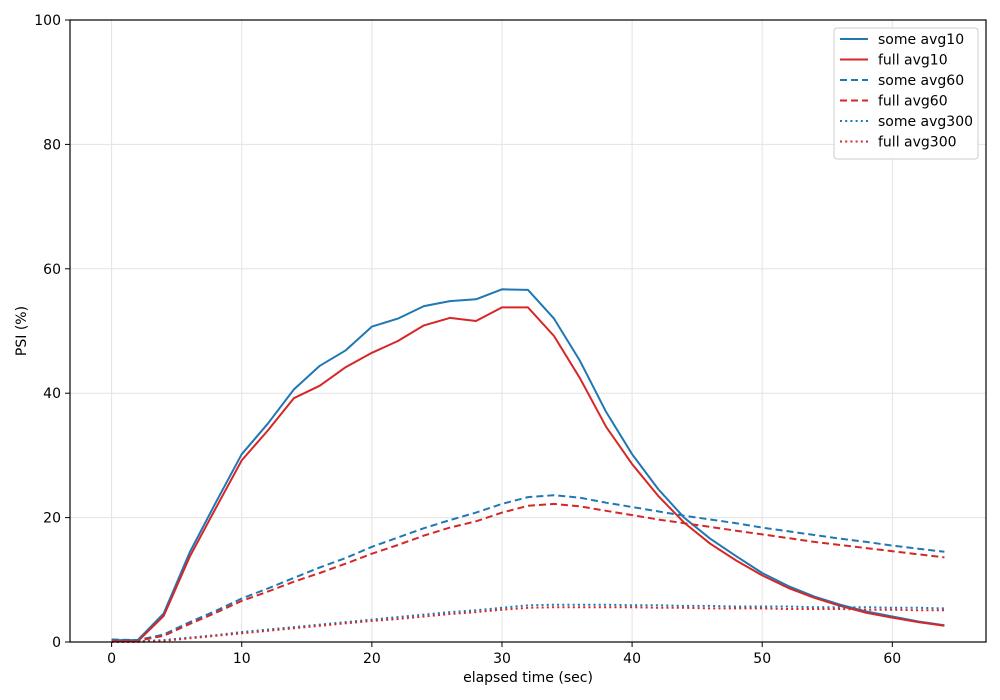 This screenshot has width=1000, height=700. Describe the element at coordinates (47, 21) in the screenshot. I see `y-tick-label: 100` at that location.